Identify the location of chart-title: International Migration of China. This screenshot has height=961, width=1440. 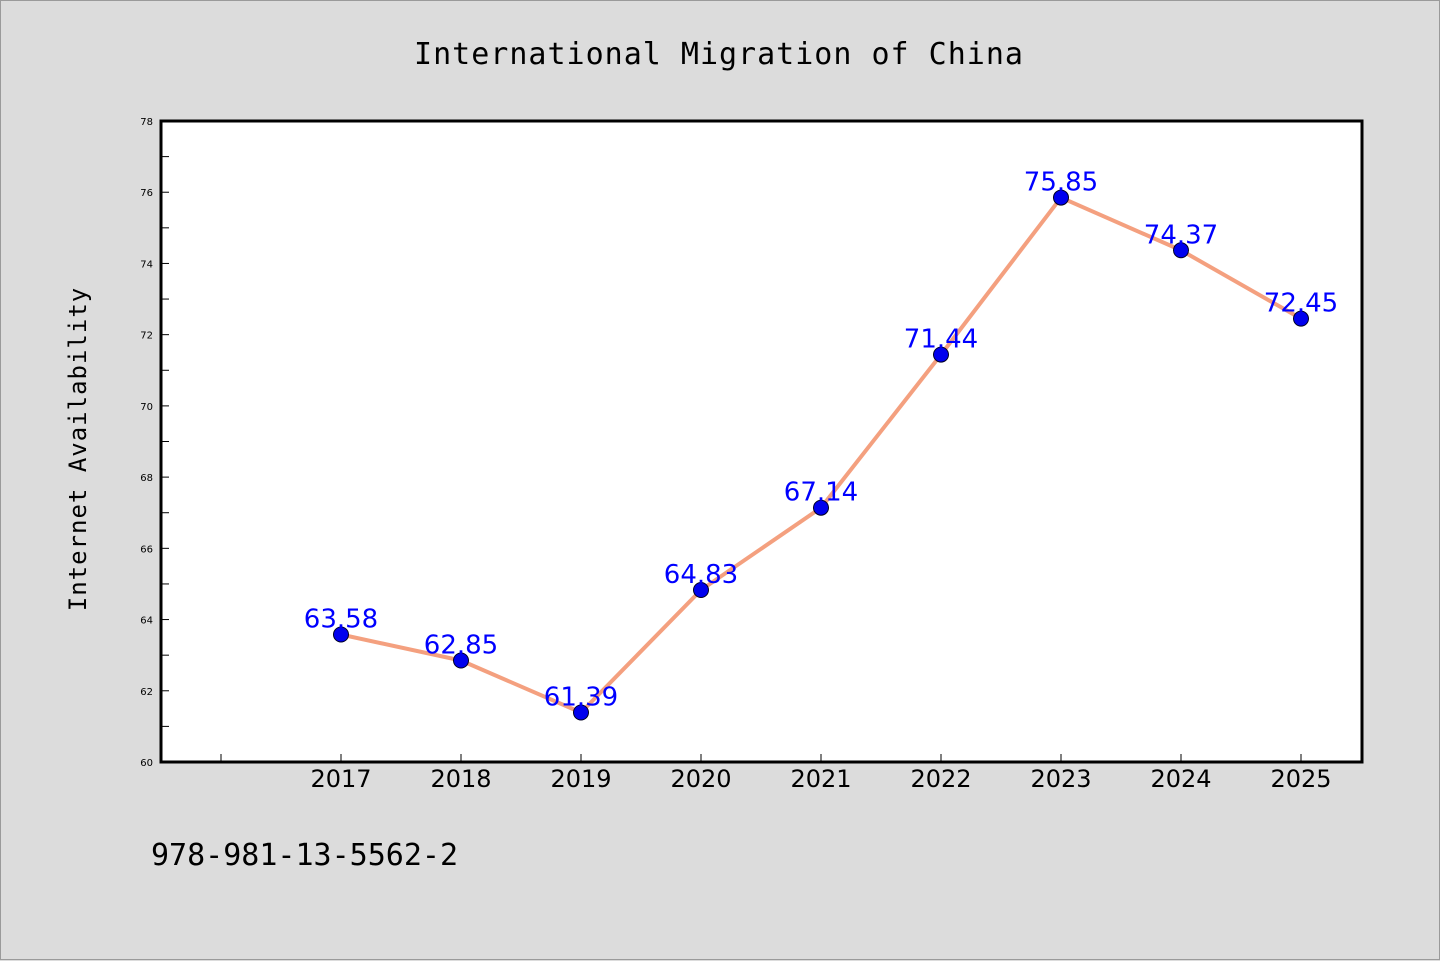
(719, 54).